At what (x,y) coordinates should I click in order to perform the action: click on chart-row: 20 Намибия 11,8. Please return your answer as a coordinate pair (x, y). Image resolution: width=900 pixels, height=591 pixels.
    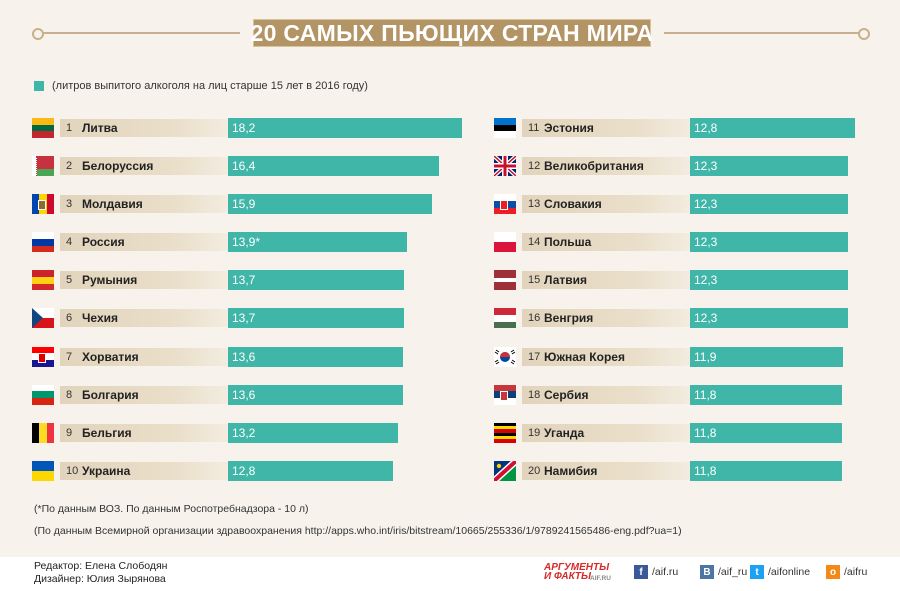
    Looking at the image, I should click on (697, 471).